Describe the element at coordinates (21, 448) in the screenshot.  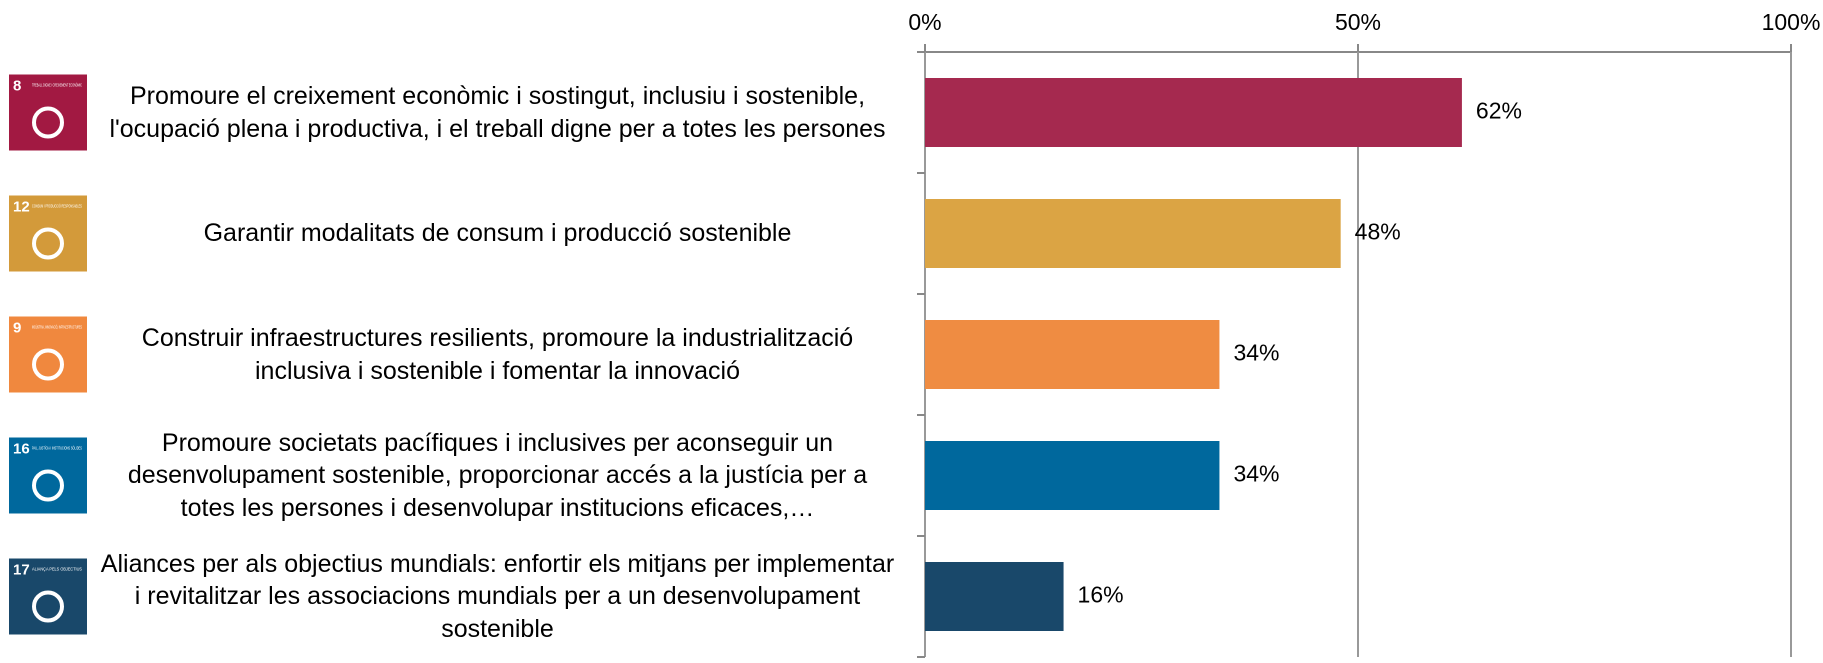
I see `icon-number: 16` at that location.